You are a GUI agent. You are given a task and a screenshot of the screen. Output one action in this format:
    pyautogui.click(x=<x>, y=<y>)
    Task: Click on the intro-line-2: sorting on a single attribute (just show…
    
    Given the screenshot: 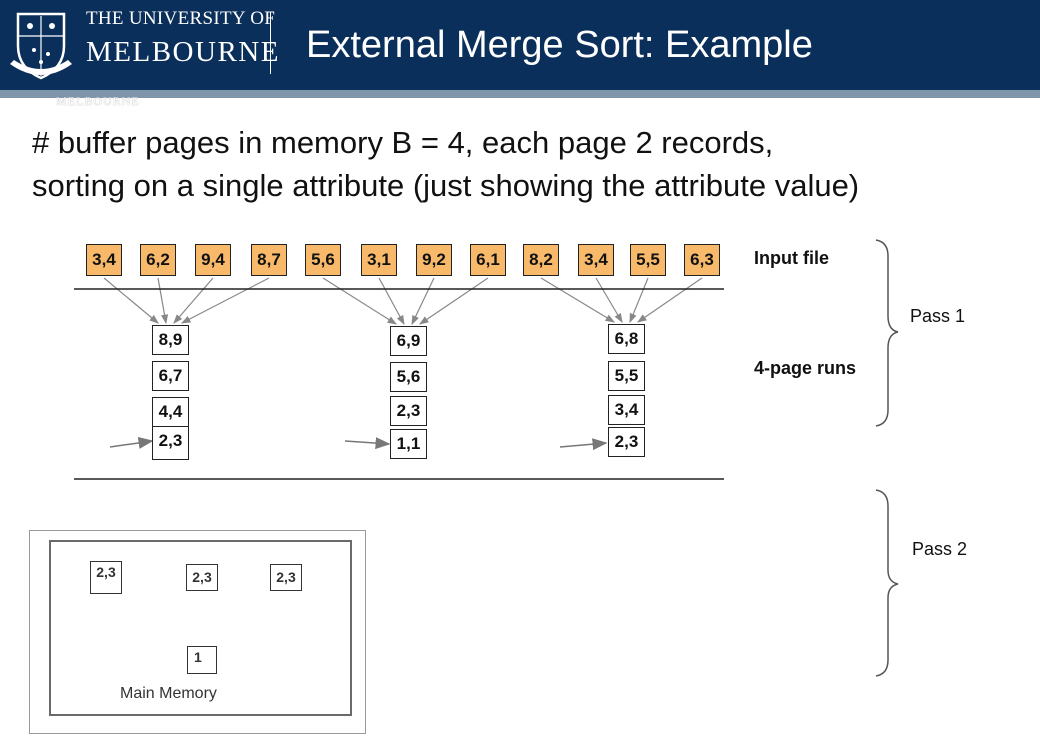 What is the action you would take?
    pyautogui.click(x=446, y=185)
    